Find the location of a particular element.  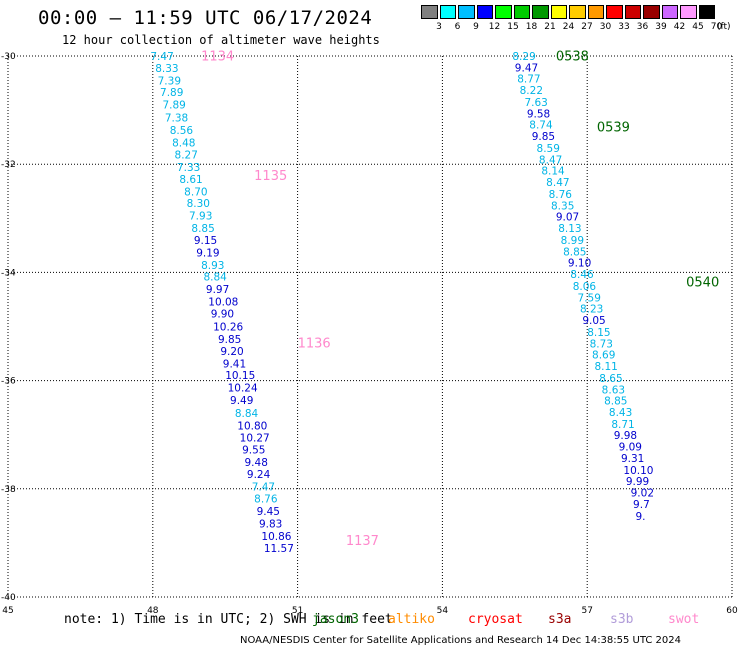

wave-height-point: 8.63 is located at coordinates (613, 390).